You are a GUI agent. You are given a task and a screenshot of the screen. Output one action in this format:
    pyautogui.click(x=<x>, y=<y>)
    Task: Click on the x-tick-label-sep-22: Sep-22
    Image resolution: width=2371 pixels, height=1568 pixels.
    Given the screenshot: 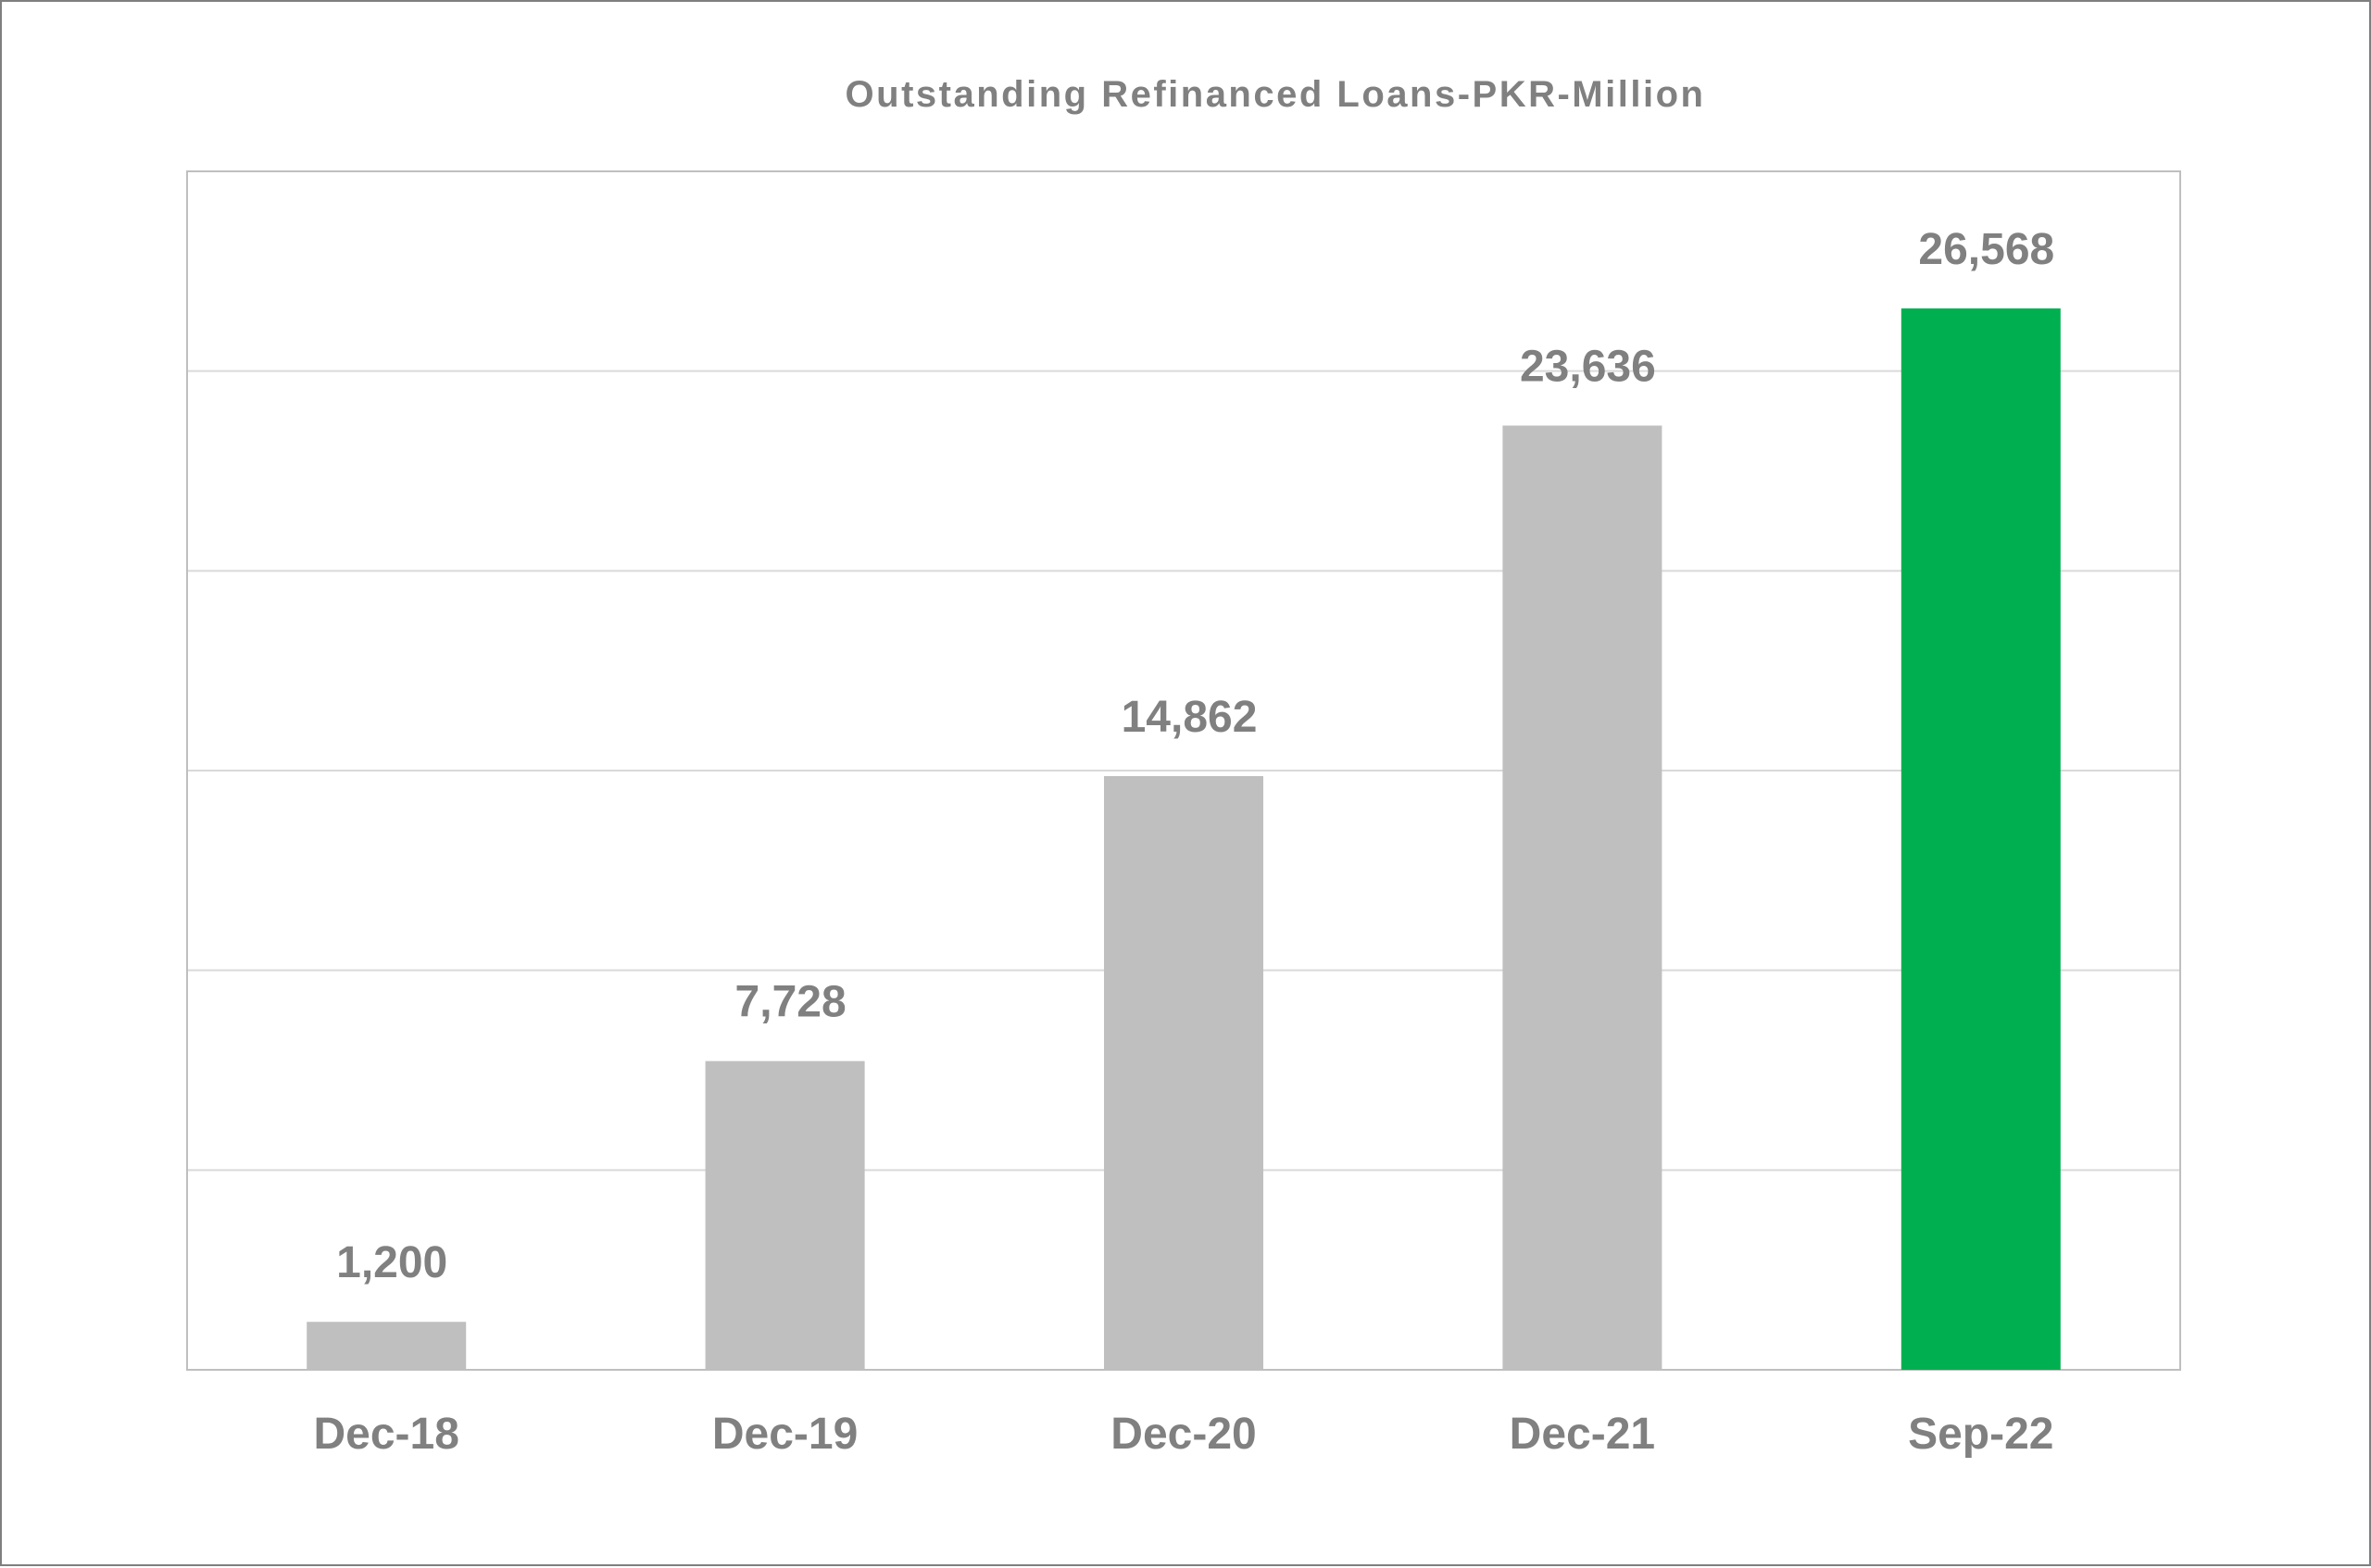 What is the action you would take?
    pyautogui.click(x=1980, y=1434)
    